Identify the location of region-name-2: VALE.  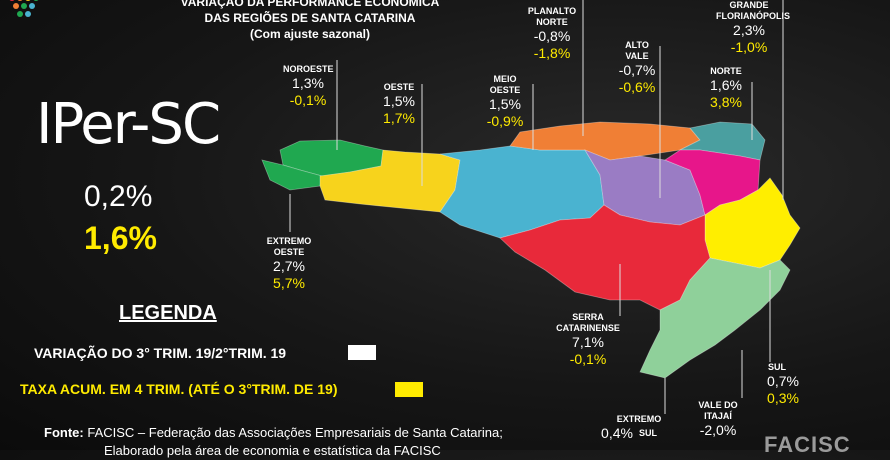
(637, 56).